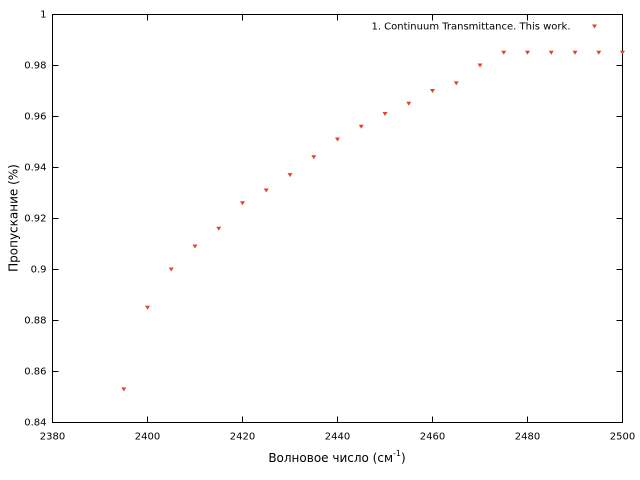 This screenshot has height=480, width=640. I want to click on x-axis-label-text: Волновое число (см, so click(330, 458).